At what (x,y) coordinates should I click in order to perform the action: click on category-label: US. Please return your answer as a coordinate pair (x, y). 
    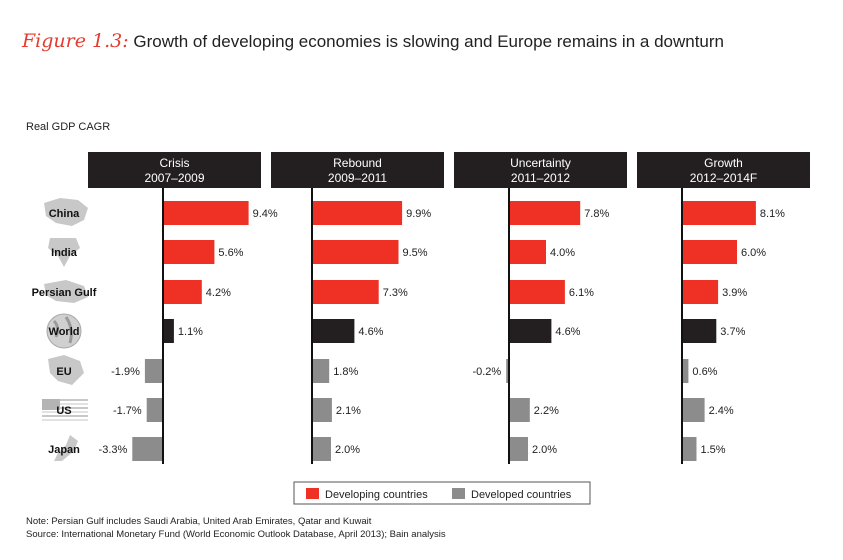
    Looking at the image, I should click on (63, 411).